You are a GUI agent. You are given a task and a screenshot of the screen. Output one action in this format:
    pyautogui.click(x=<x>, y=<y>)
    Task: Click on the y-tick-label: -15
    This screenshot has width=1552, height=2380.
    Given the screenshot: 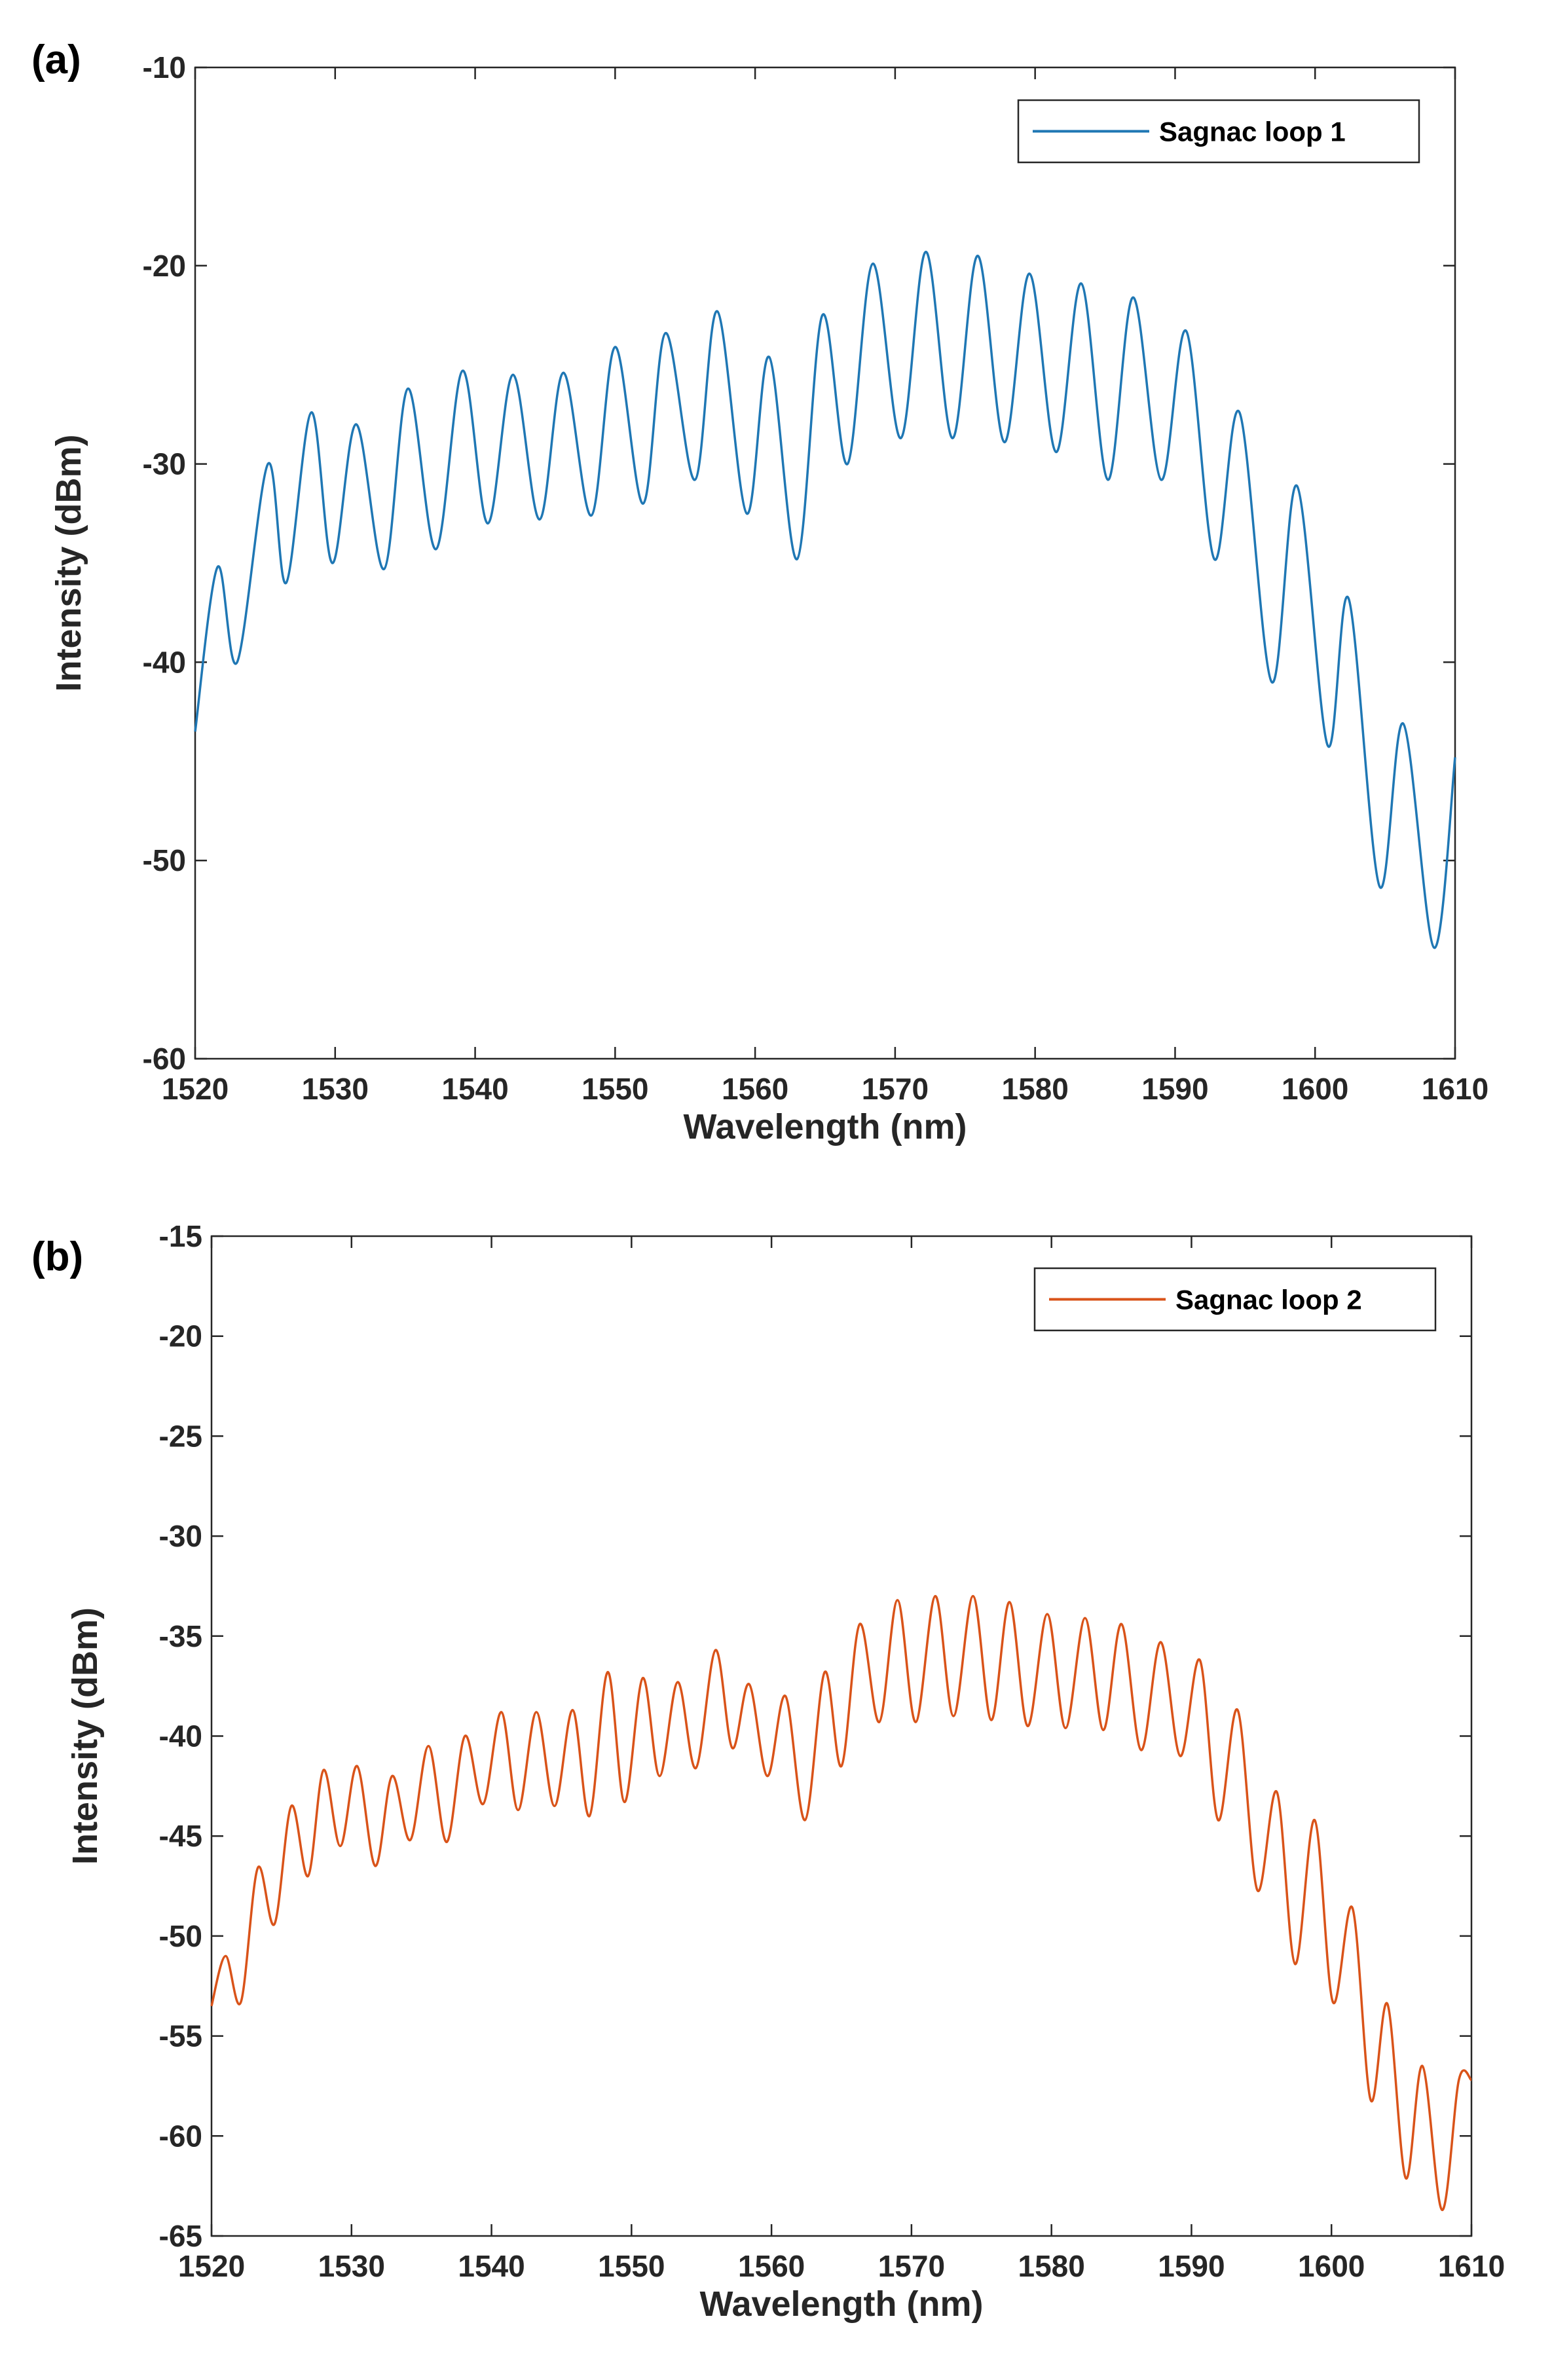 What is the action you would take?
    pyautogui.click(x=180, y=1236)
    